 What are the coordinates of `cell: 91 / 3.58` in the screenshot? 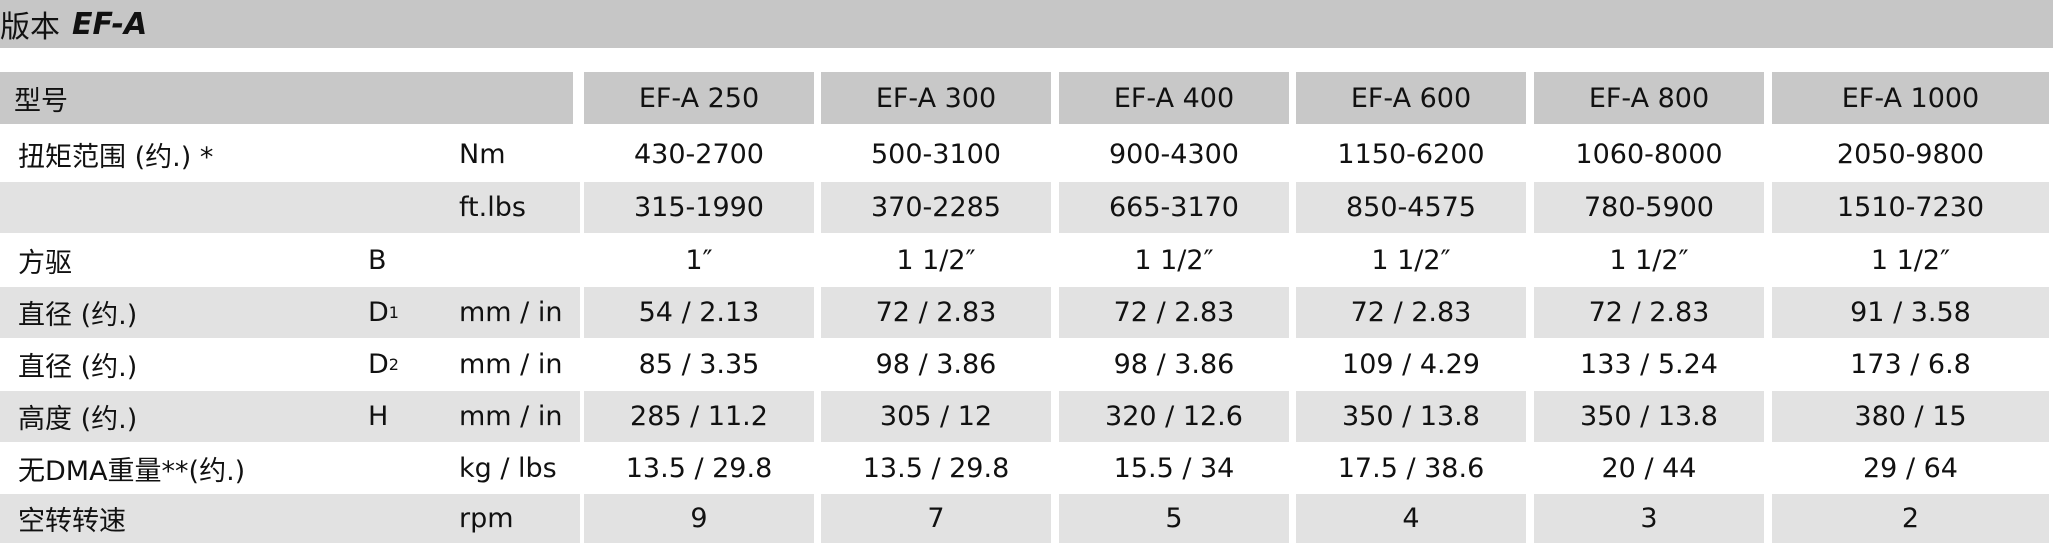 It's located at (1910, 312).